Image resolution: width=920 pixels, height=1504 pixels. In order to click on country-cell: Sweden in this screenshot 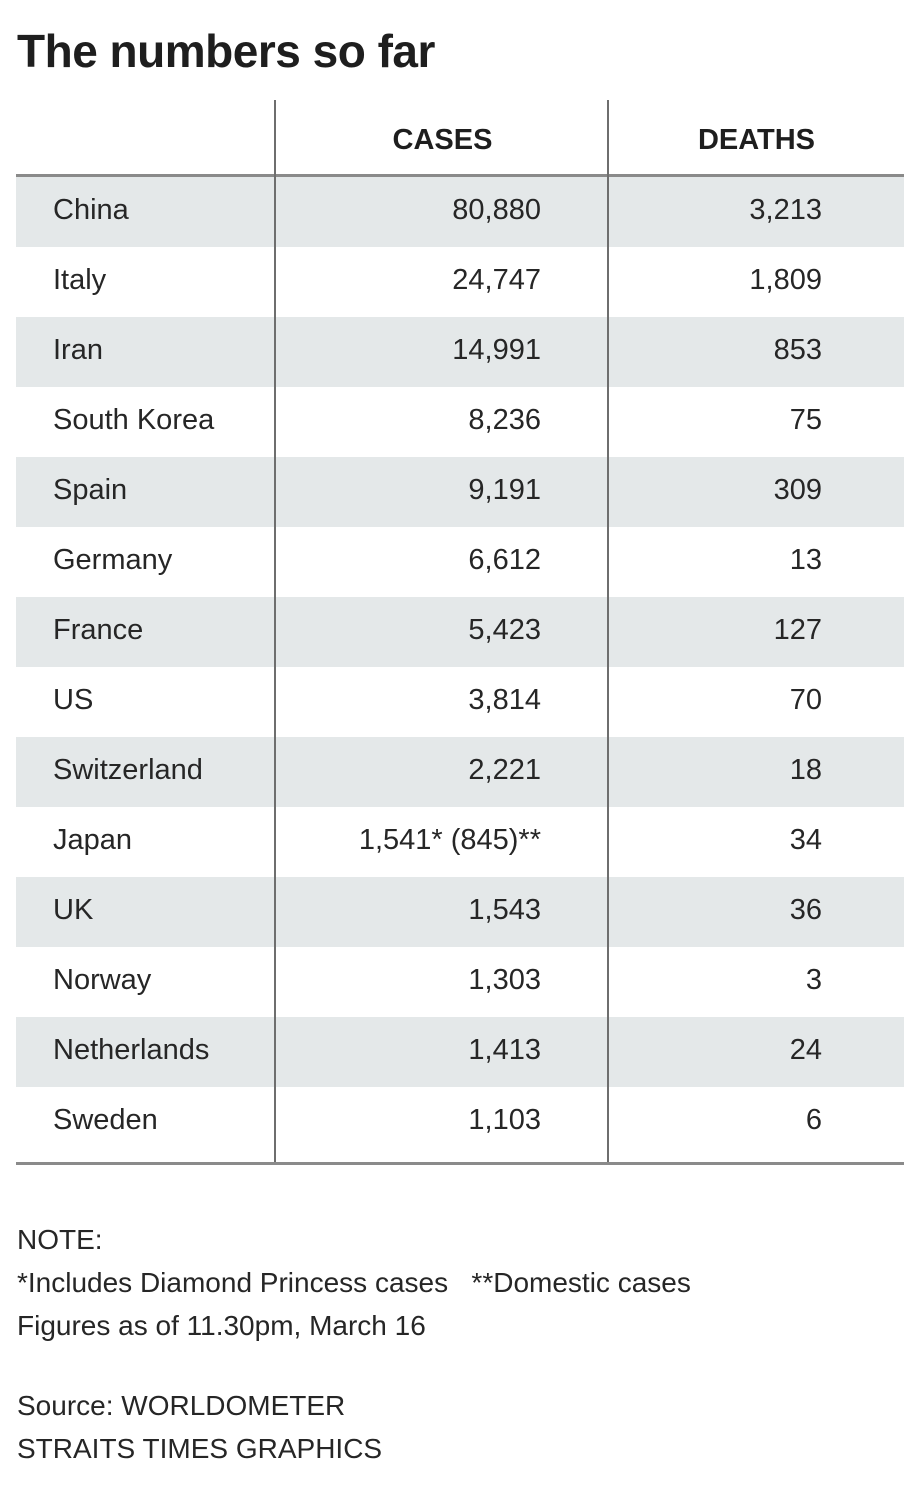, I will do `click(105, 1120)`.